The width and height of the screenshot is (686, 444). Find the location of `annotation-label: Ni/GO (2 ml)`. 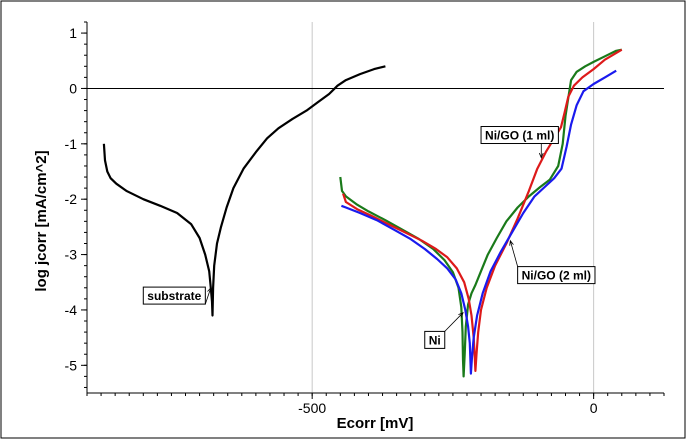

annotation-label: Ni/GO (2 ml) is located at coordinates (556, 276).